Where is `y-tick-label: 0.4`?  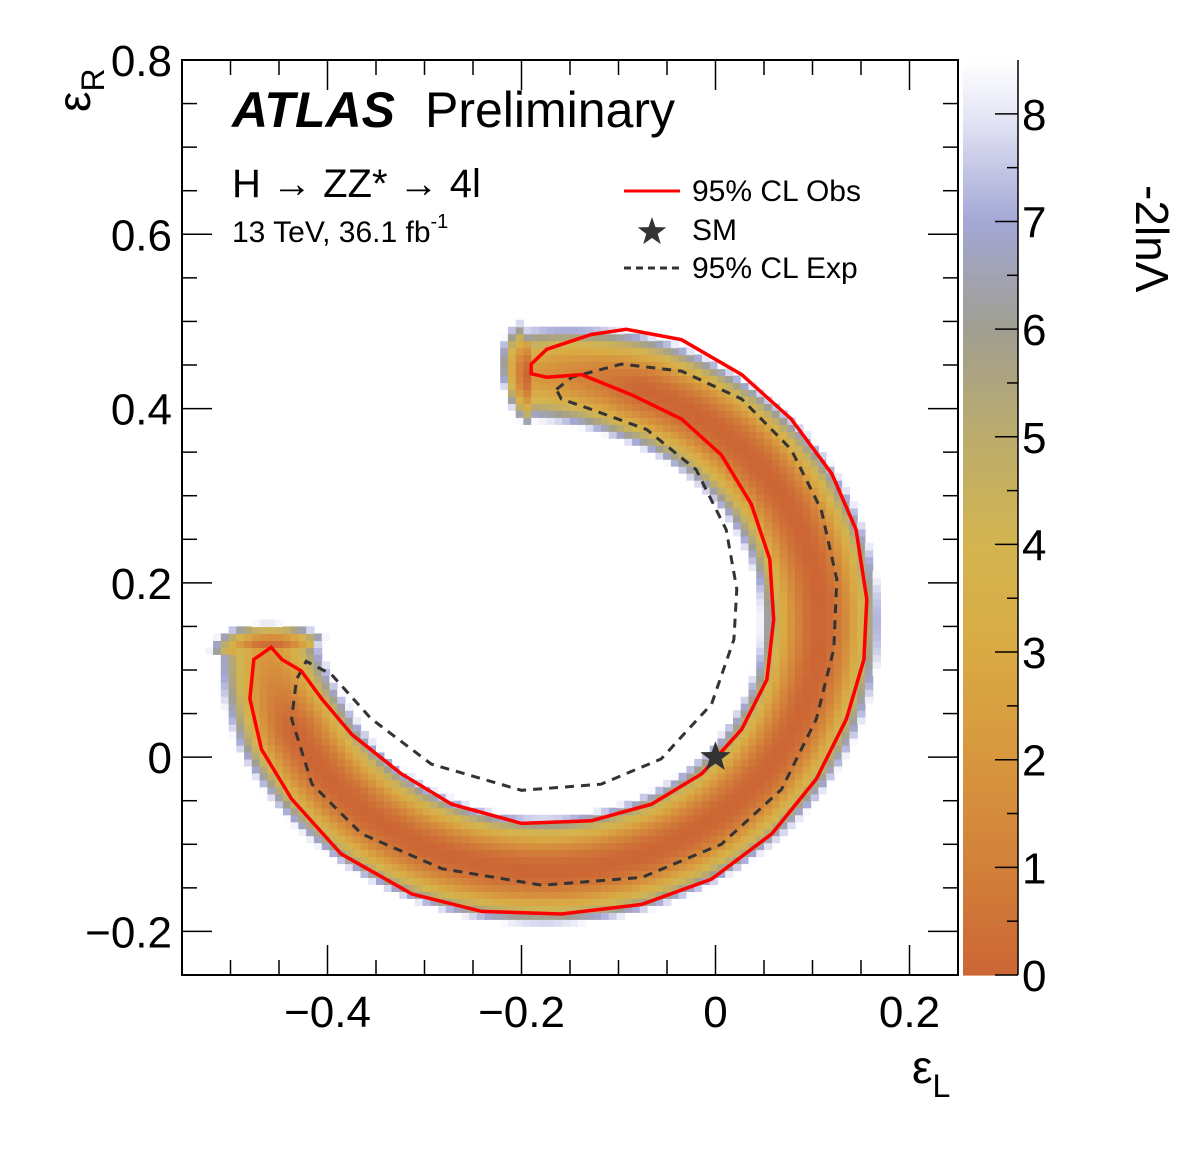
y-tick-label: 0.4 is located at coordinates (141, 410).